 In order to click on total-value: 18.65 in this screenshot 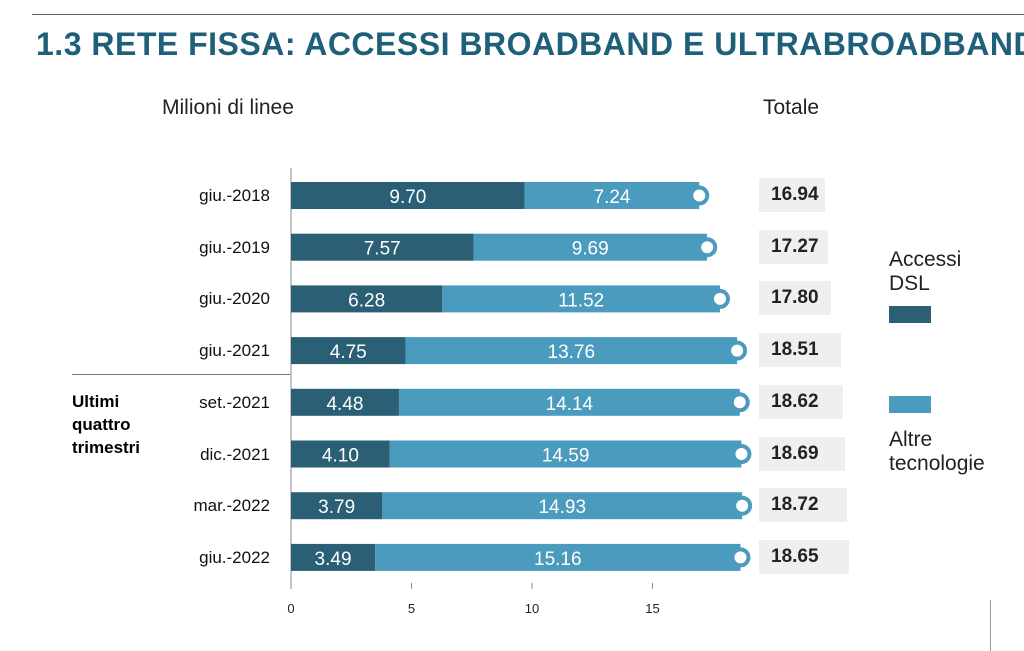, I will do `click(804, 556)`.